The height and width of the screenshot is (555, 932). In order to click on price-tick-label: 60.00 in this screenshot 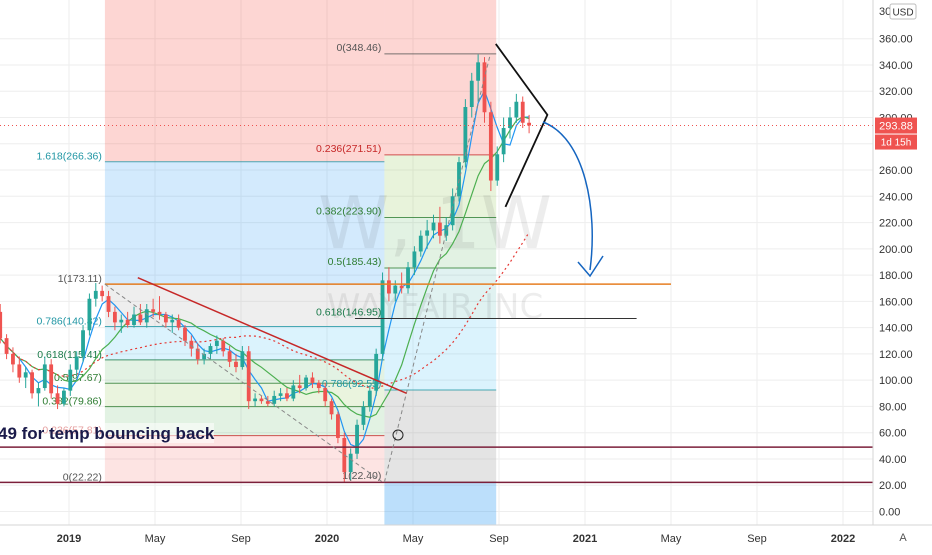, I will do `click(893, 434)`.